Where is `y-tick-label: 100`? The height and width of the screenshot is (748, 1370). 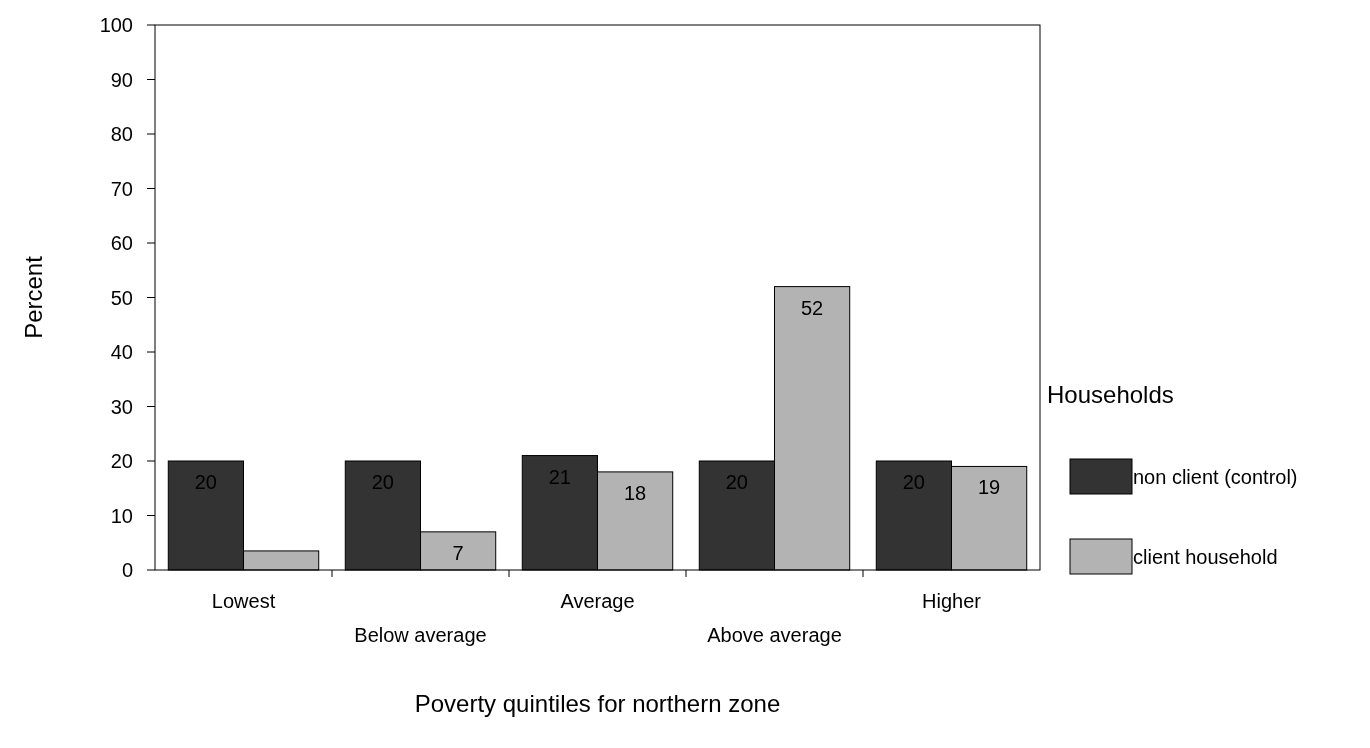
y-tick-label: 100 is located at coordinates (116, 25).